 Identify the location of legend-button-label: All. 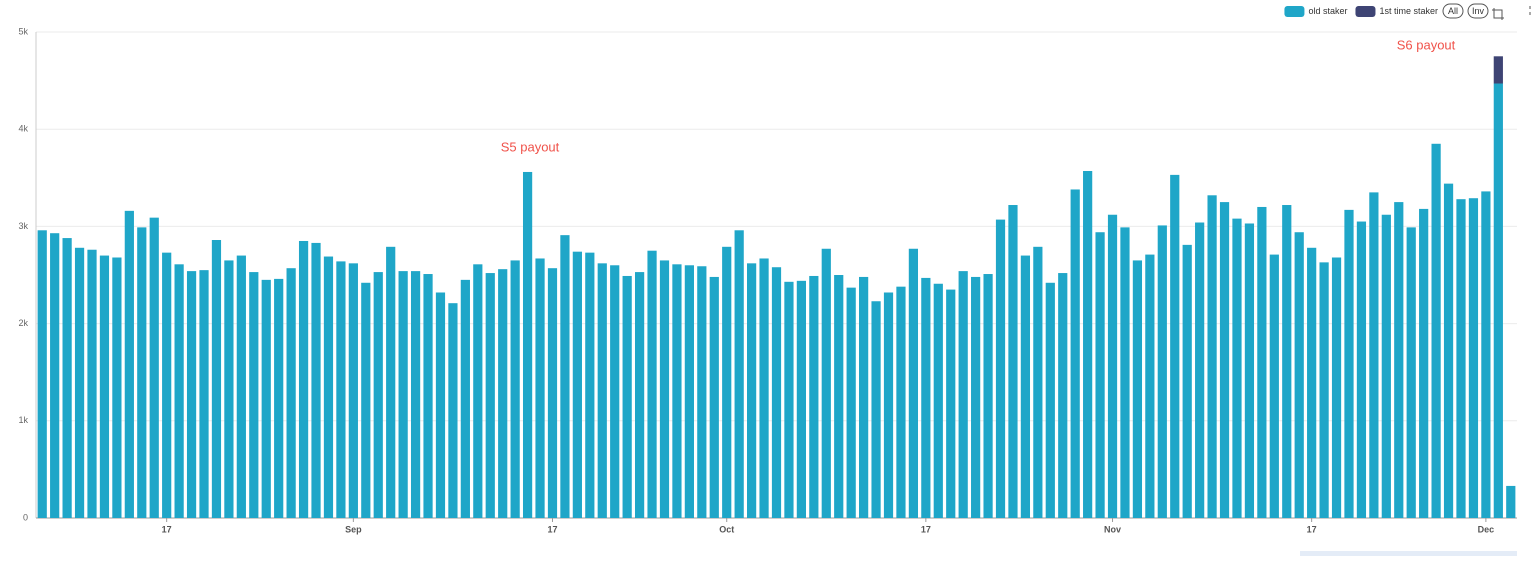
(1453, 11).